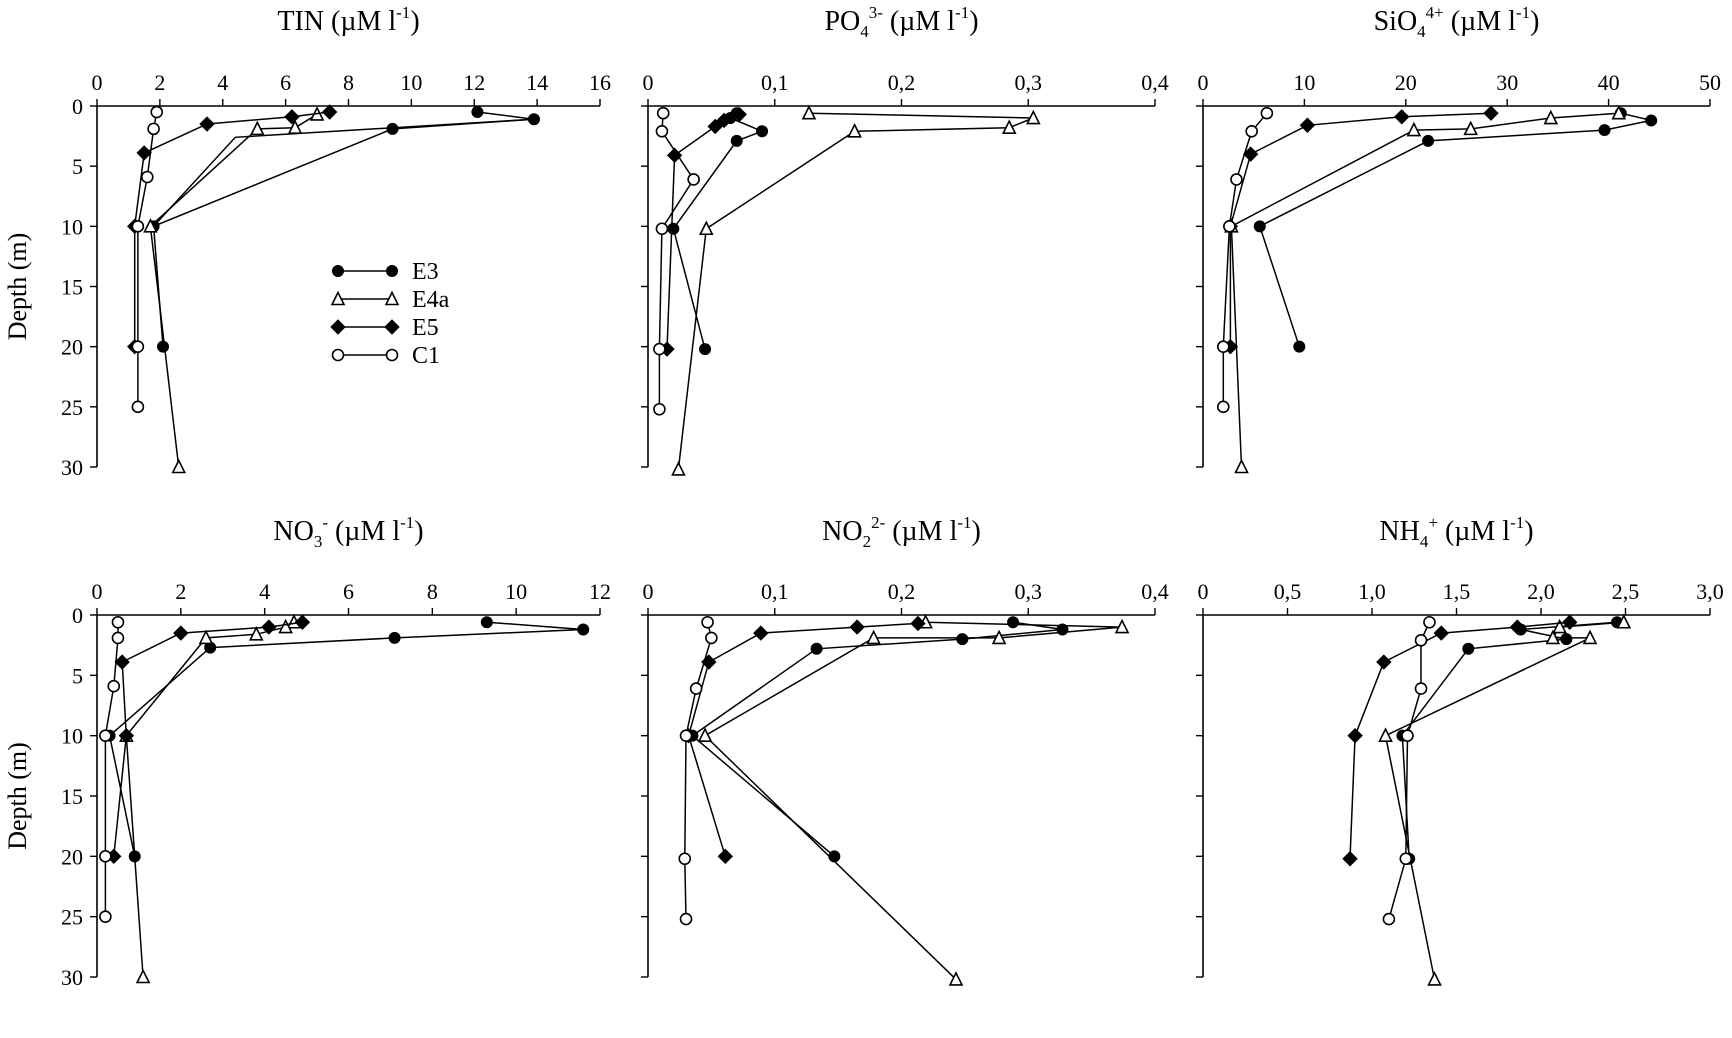 The image size is (1732, 1038). I want to click on x-tick-label: 6, so click(348, 591).